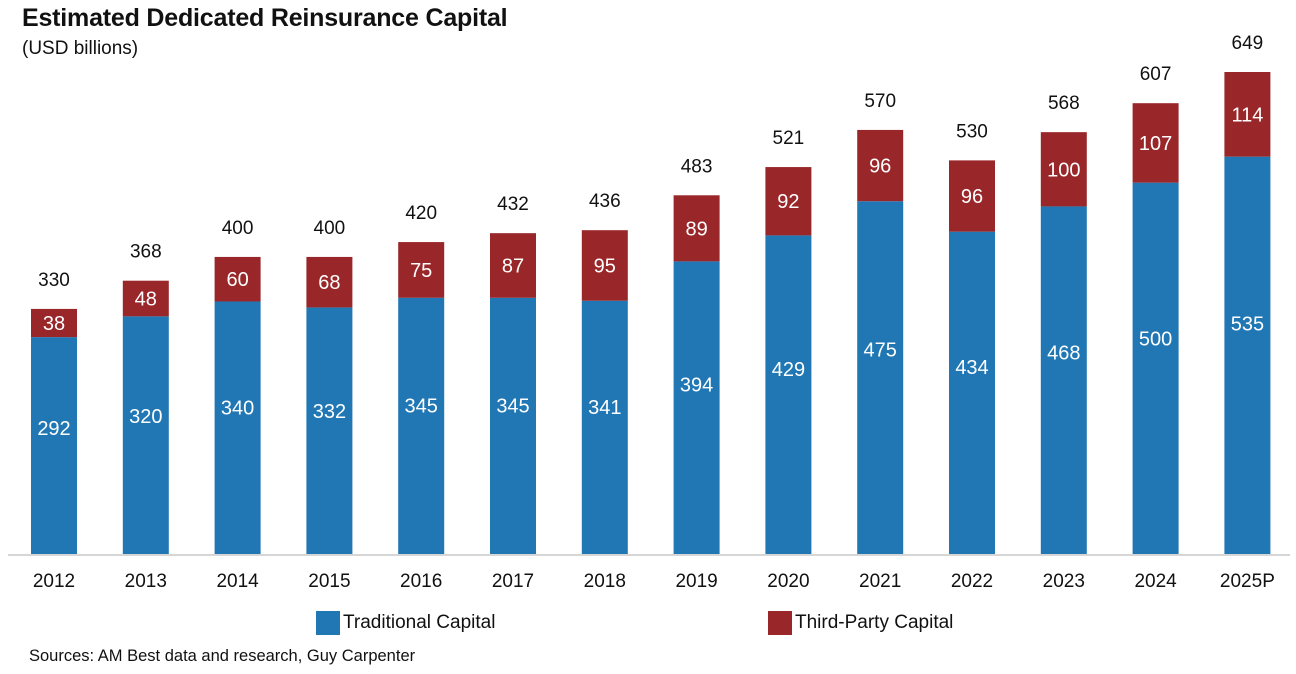 This screenshot has height=674, width=1296. I want to click on data-label-traditional: 429, so click(788, 370).